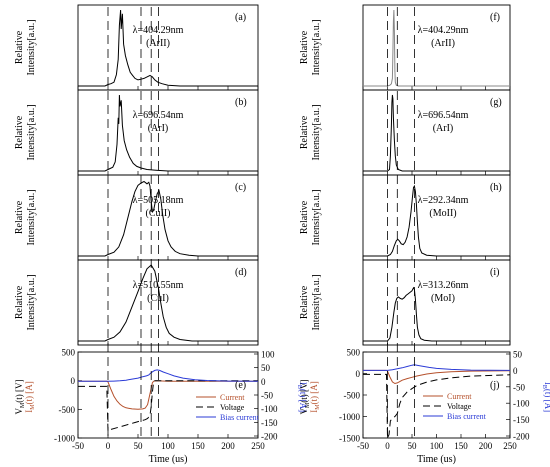 The width and height of the screenshot is (550, 467). I want to click on electrical-left-axis-label: VM(t) [V]IM(t) [A], so click(310, 396).